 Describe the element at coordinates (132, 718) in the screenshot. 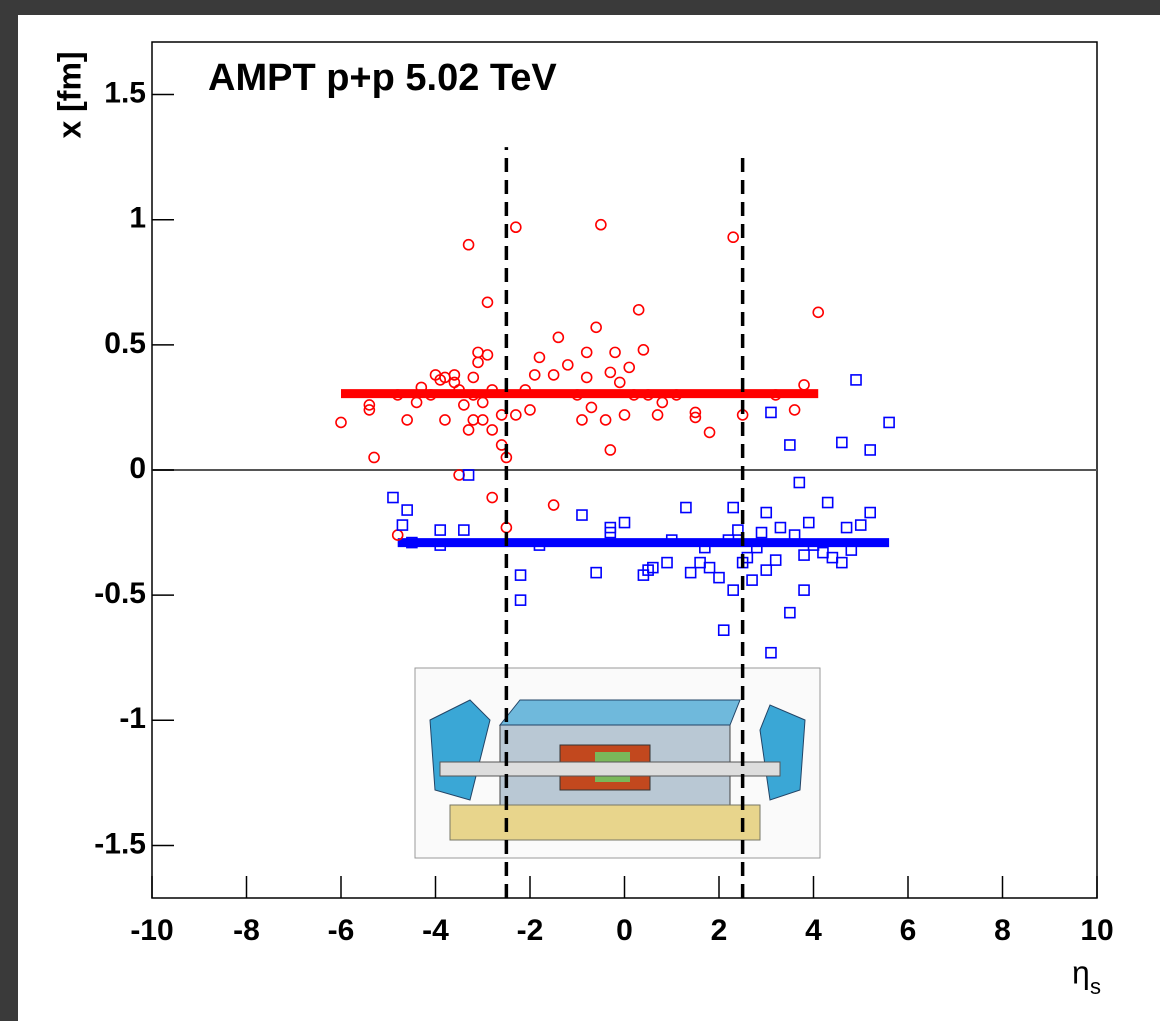

I see `y-tick-label: -1` at that location.